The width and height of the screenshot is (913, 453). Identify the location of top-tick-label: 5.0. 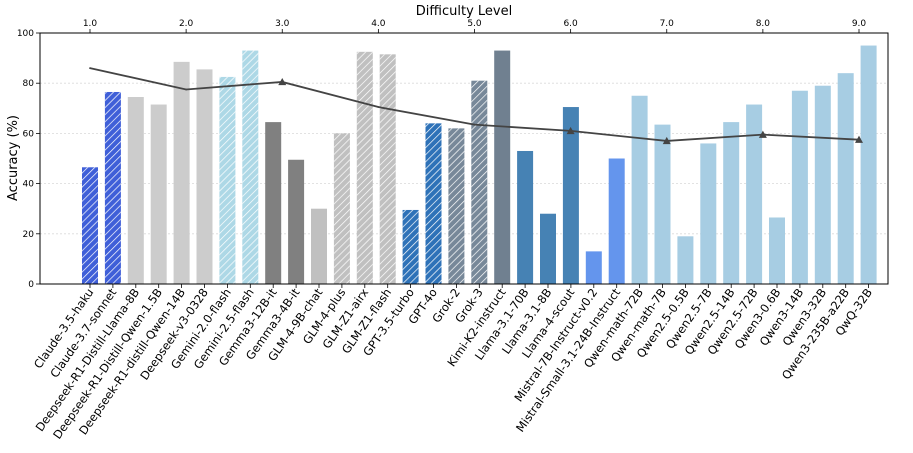
(474, 24).